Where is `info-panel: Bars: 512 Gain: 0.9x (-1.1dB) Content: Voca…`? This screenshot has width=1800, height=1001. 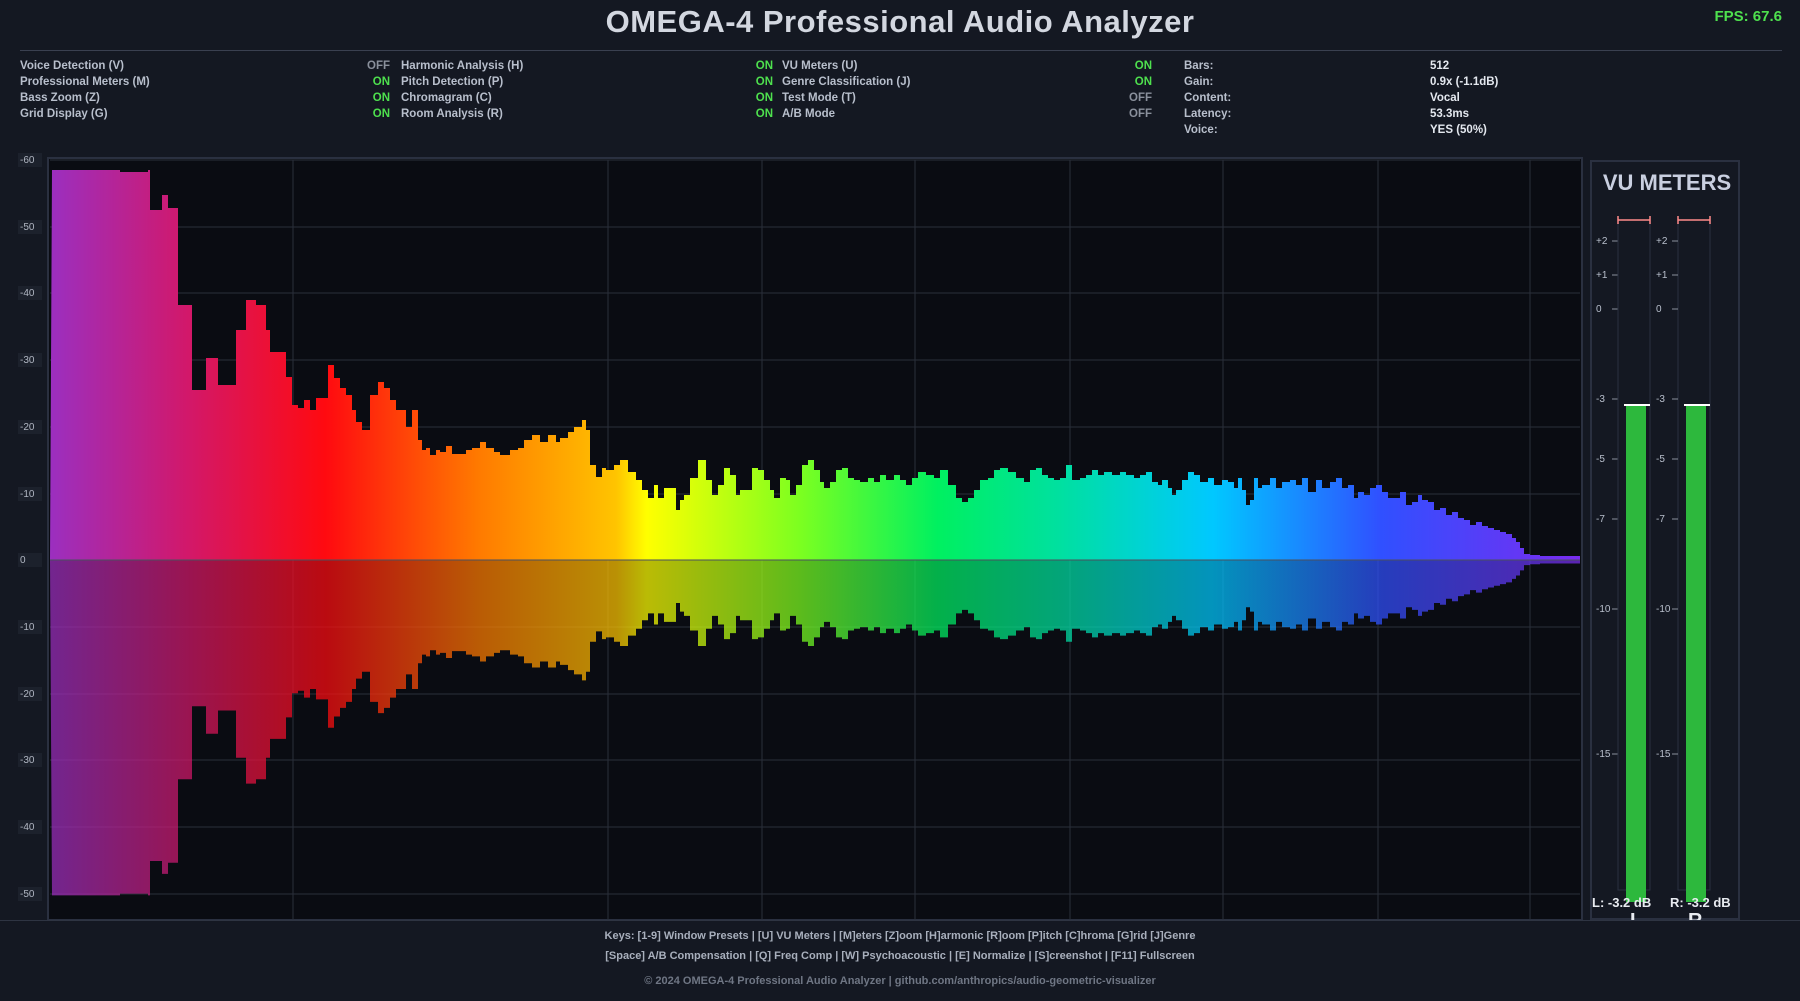 info-panel: Bars: 512 Gain: 0.9x (-1.1dB) Content: Voca… is located at coordinates (1384, 98).